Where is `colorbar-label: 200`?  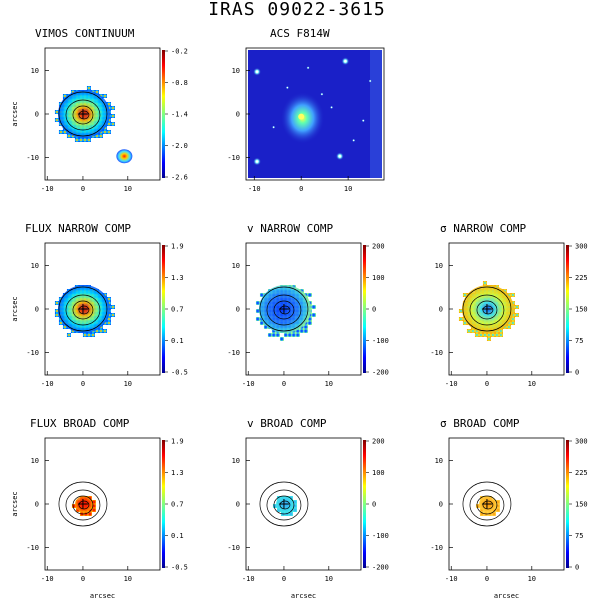 colorbar-label: 200 is located at coordinates (378, 247).